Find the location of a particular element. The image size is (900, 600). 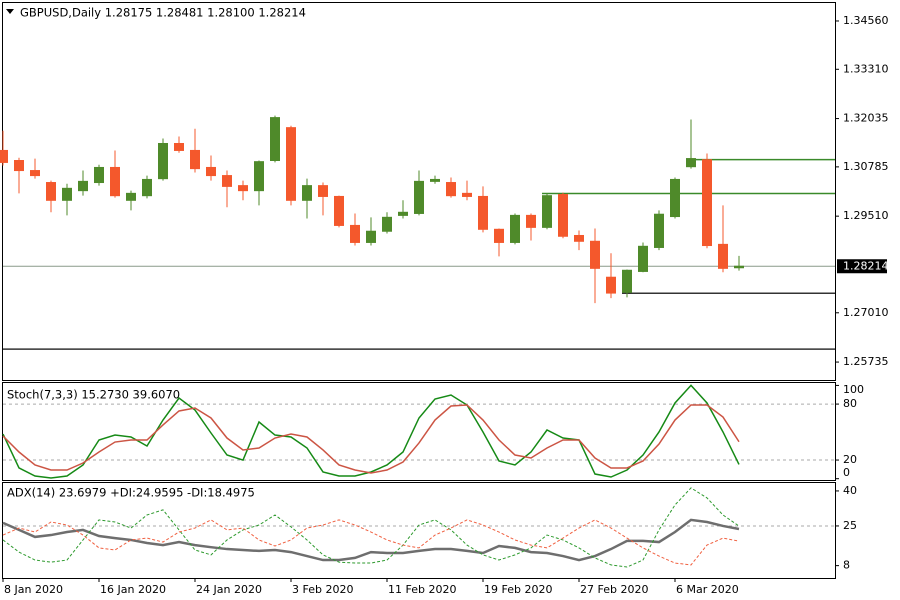

x-tick-label: 8 Jan 2020 is located at coordinates (33, 589).